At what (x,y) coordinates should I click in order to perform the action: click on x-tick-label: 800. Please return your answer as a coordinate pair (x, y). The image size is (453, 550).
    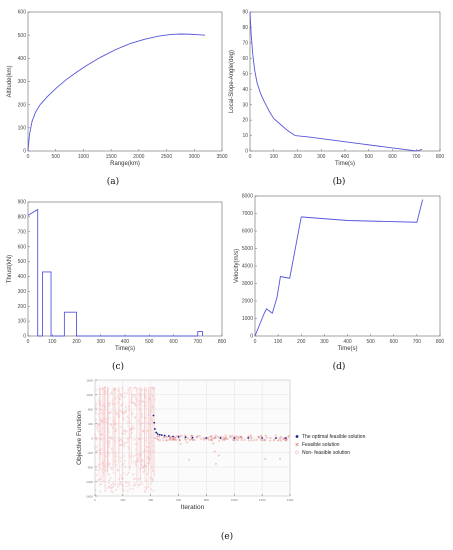
    Looking at the image, I should click on (222, 342).